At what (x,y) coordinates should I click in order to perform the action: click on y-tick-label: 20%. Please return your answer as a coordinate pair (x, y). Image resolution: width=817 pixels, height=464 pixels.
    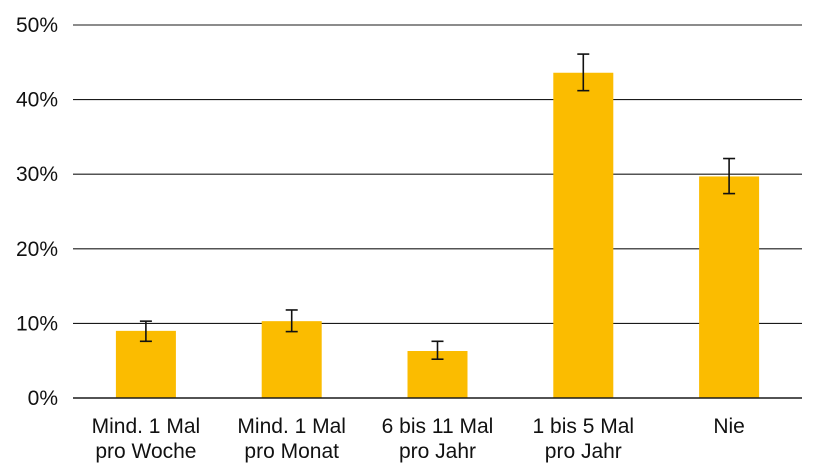
    Looking at the image, I should click on (37, 249).